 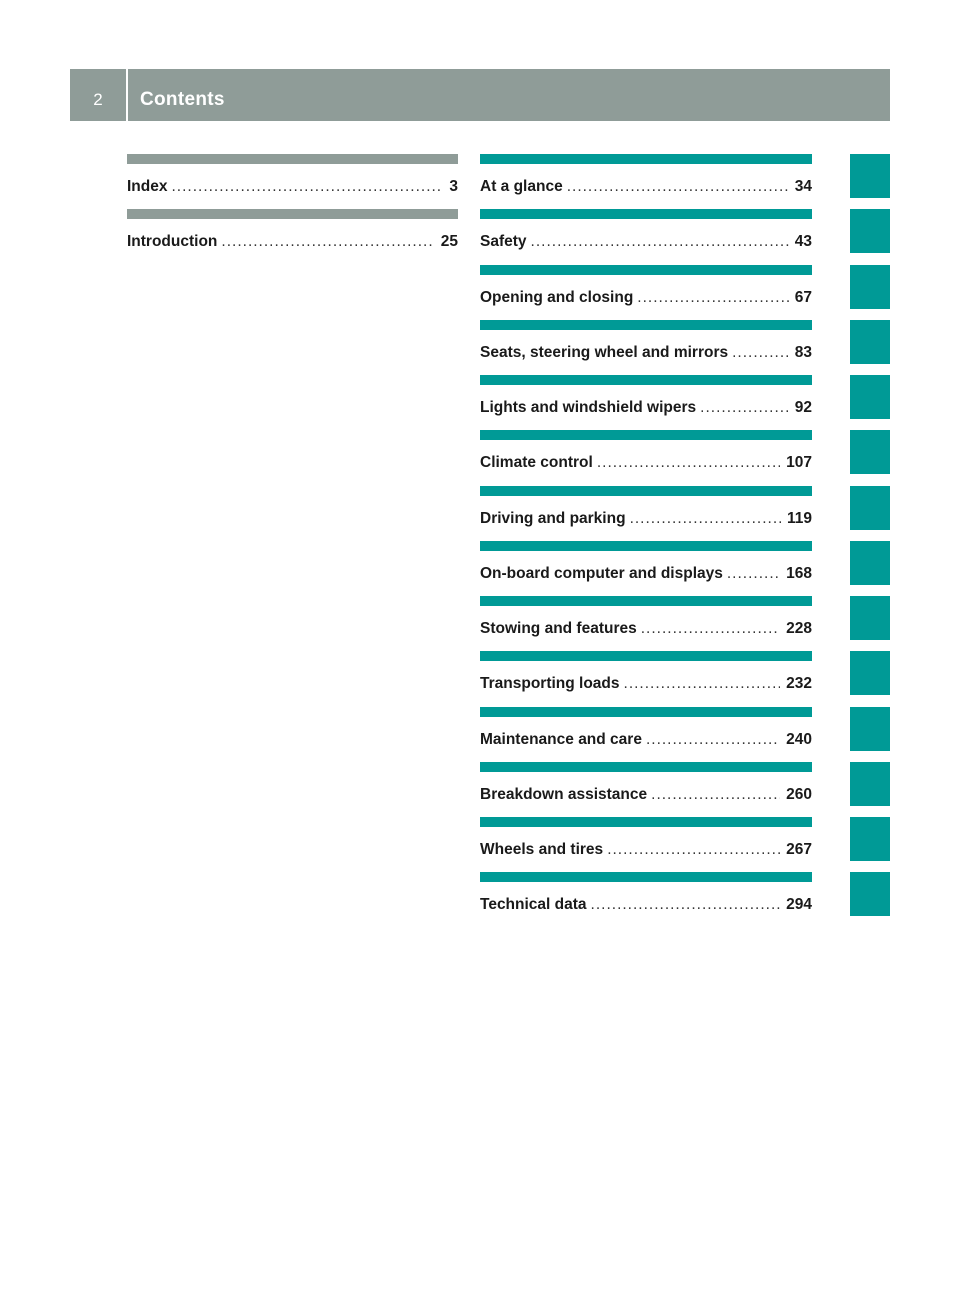 I want to click on toc-entry-driving-and-parking: Driving and parking 119, so click(x=646, y=513).